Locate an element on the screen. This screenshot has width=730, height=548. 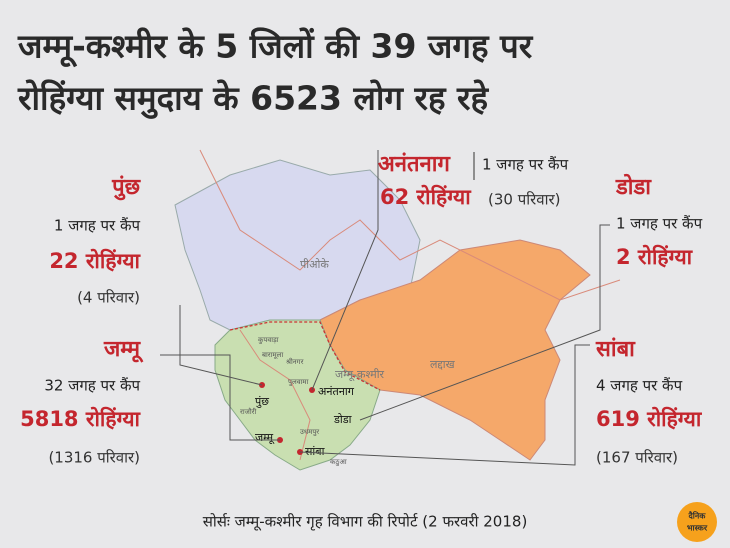
place-label: डोडा is located at coordinates (342, 419).